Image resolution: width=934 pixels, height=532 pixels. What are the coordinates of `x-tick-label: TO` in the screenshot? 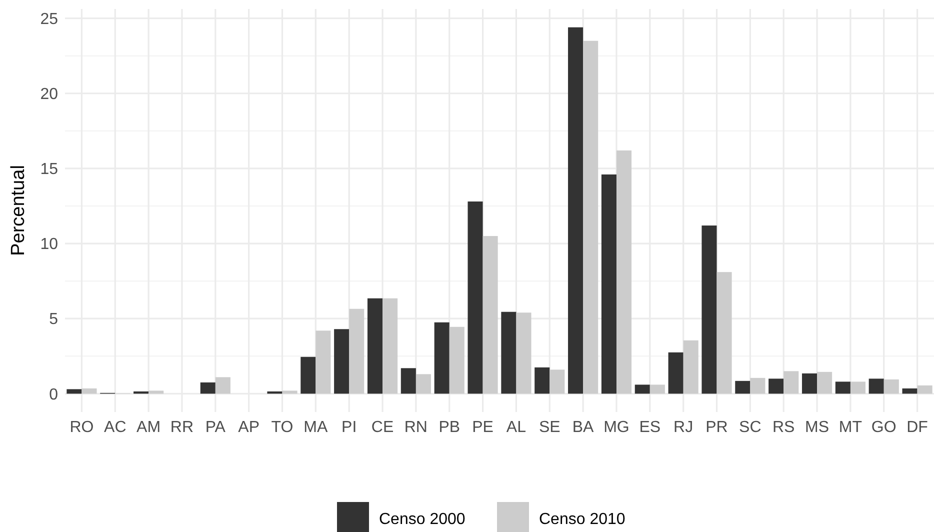 It's located at (282, 427).